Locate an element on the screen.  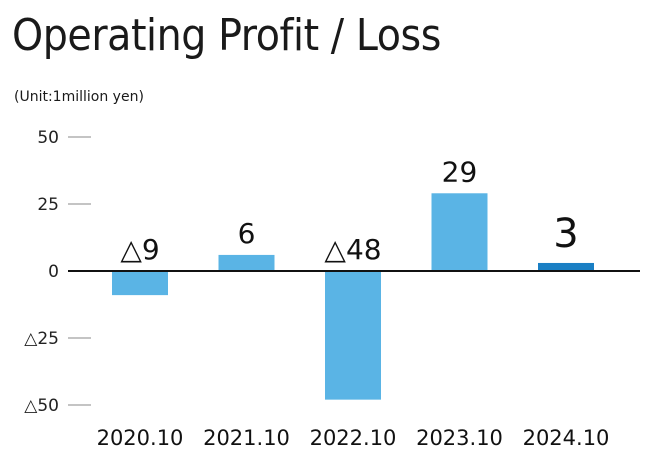
y-tick-label: 50 is located at coordinates (48, 138).